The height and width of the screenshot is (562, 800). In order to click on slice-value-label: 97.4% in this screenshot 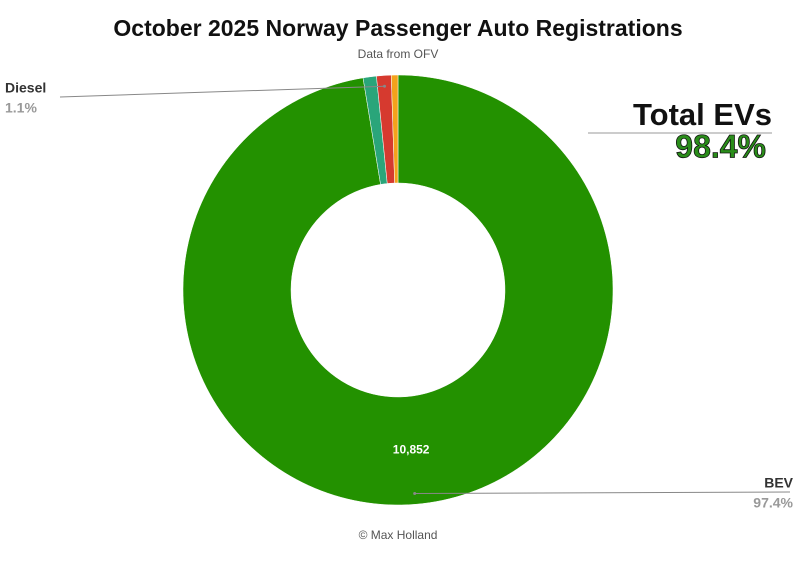, I will do `click(773, 503)`.